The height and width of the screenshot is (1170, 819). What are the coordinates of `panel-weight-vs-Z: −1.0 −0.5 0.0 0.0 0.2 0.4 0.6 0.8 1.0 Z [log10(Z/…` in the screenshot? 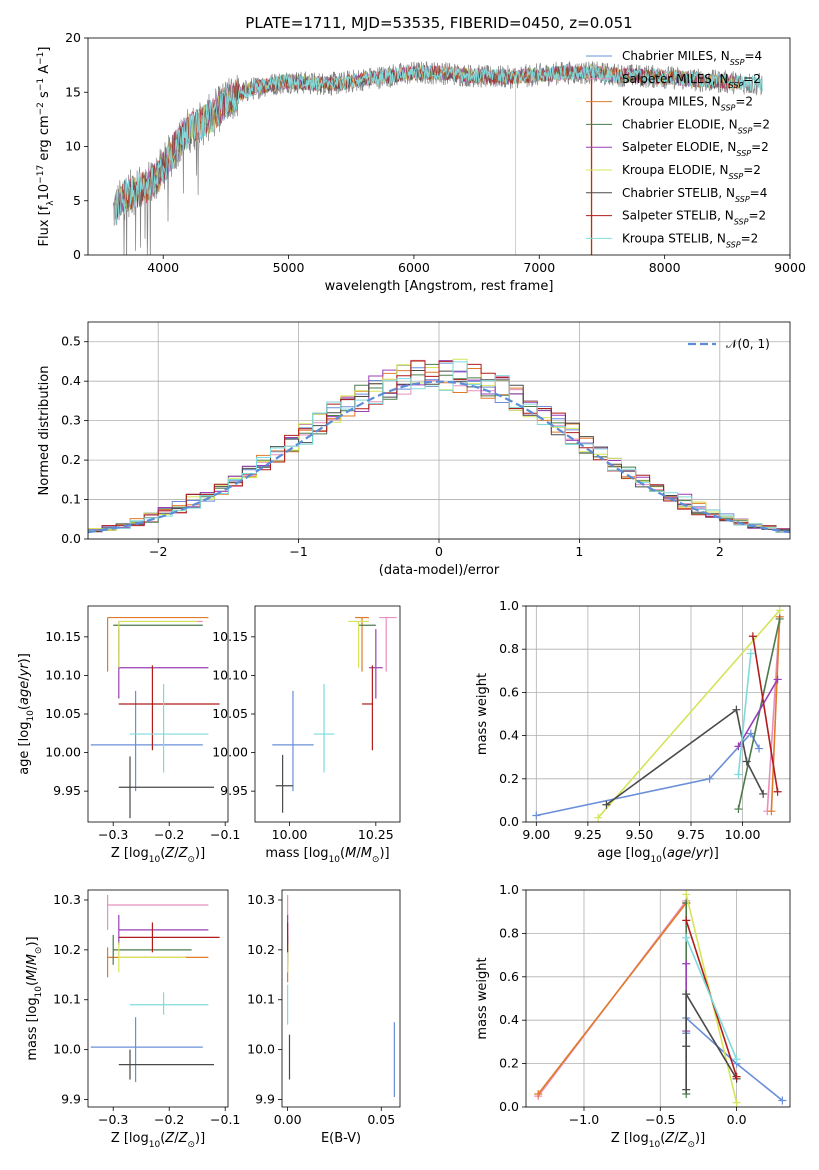 It's located at (633, 1016).